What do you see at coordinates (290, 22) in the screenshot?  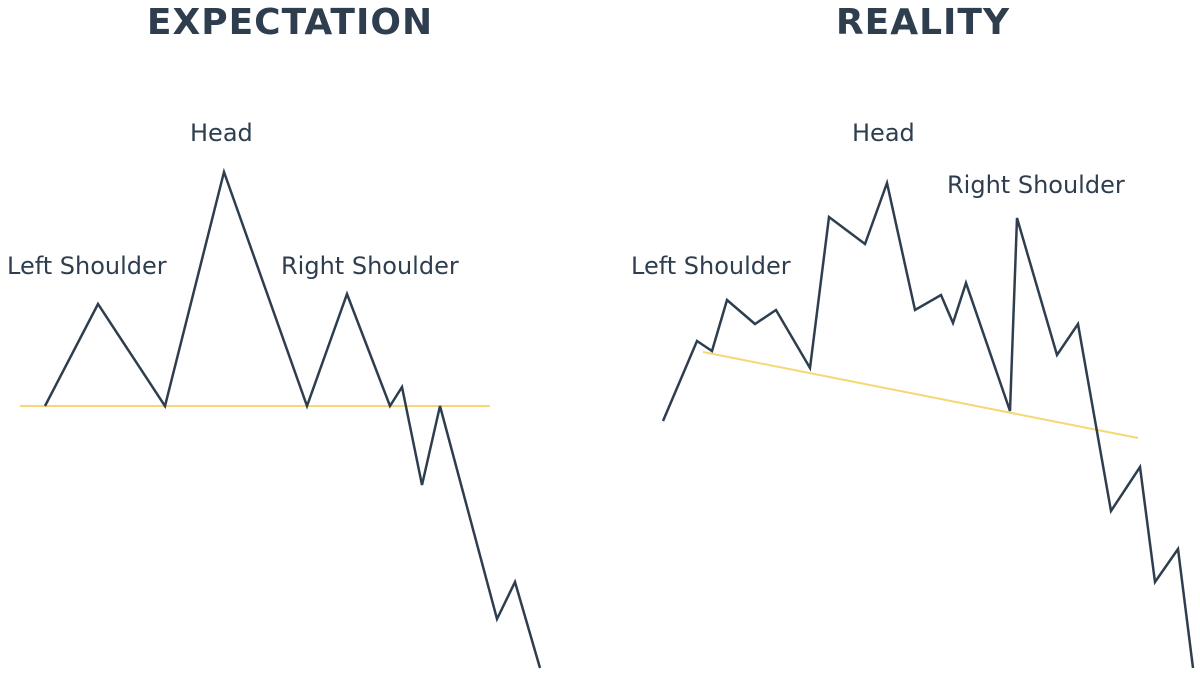 I see `expectation-title: EXPECTATION` at bounding box center [290, 22].